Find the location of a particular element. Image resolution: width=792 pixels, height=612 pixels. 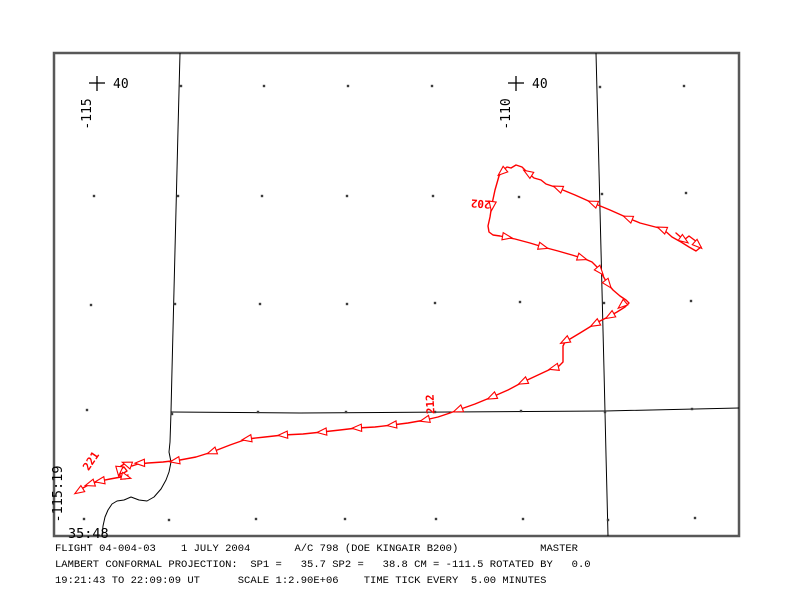

utah-colorado-arizona-newmexico-border is located at coordinates (602, 294).